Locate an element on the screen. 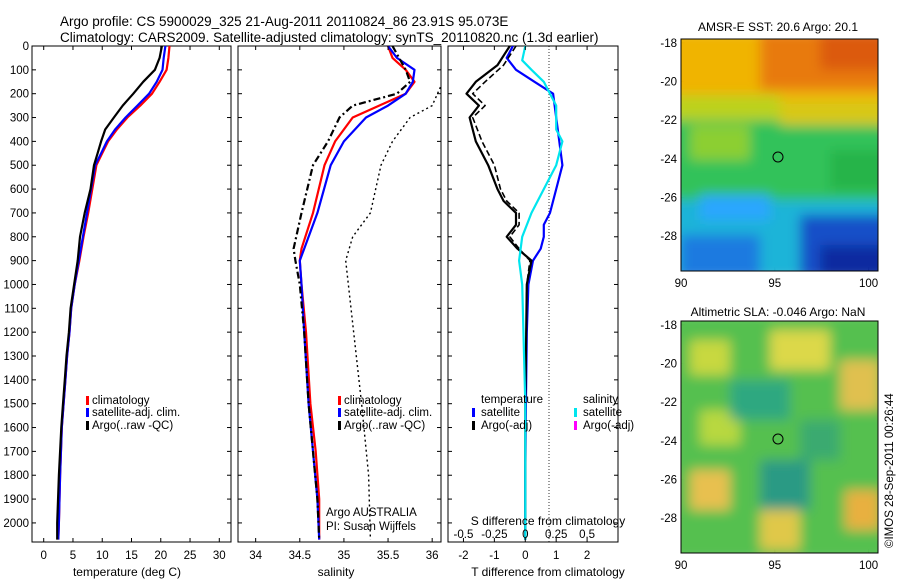 This screenshot has height=580, width=900. salinity-series-layer is located at coordinates (366, 293).